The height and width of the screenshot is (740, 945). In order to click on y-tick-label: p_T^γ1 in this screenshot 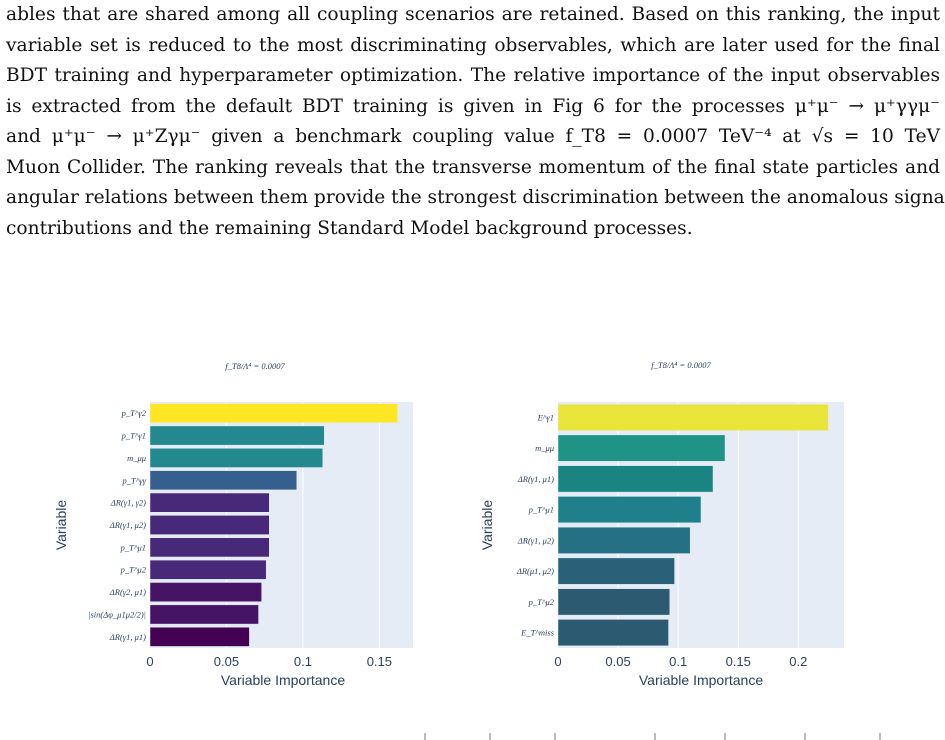, I will do `click(133, 436)`.